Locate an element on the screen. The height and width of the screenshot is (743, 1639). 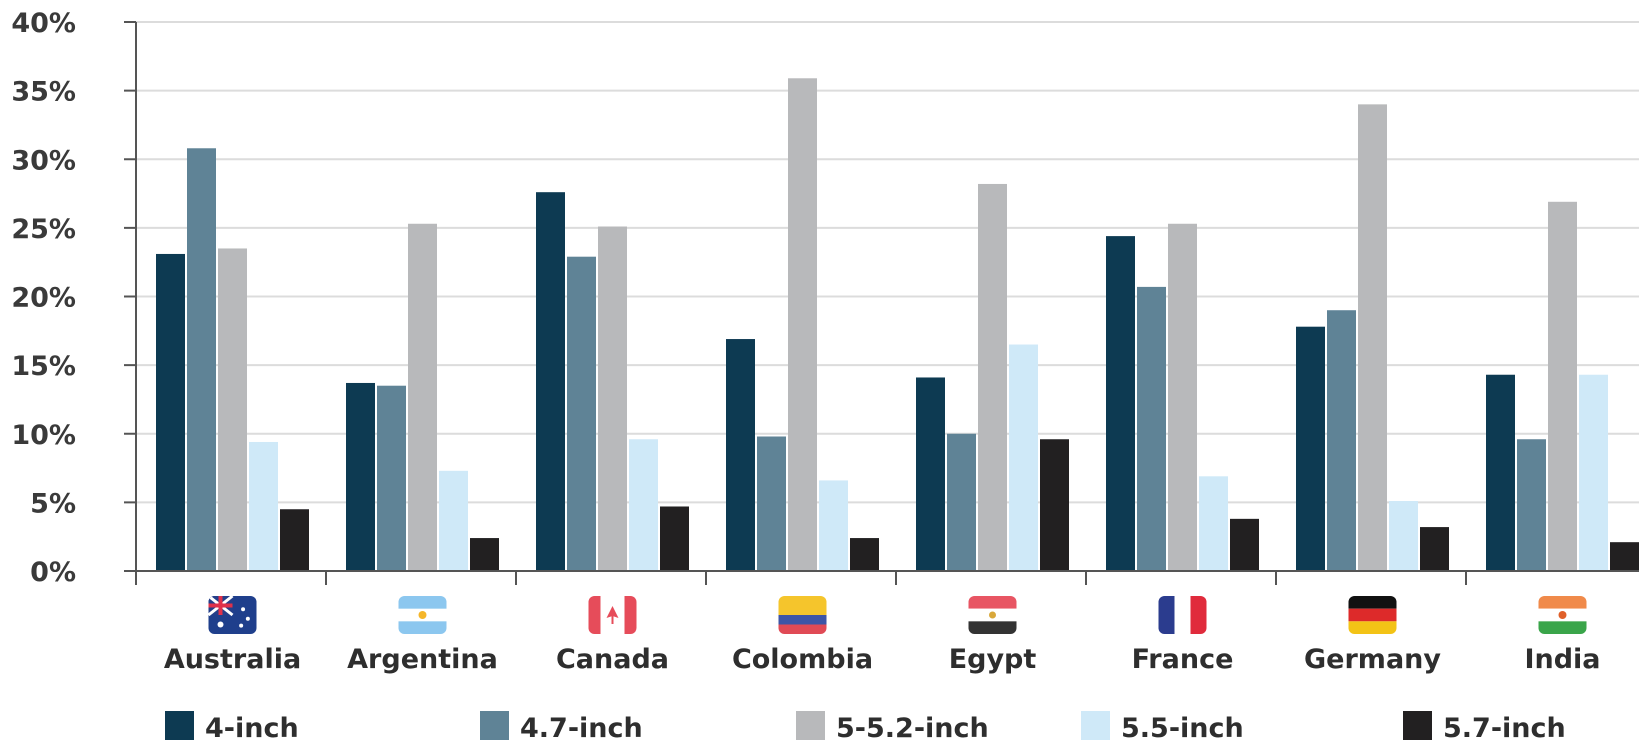
legend-label: 5.5-inch is located at coordinates (1182, 728).